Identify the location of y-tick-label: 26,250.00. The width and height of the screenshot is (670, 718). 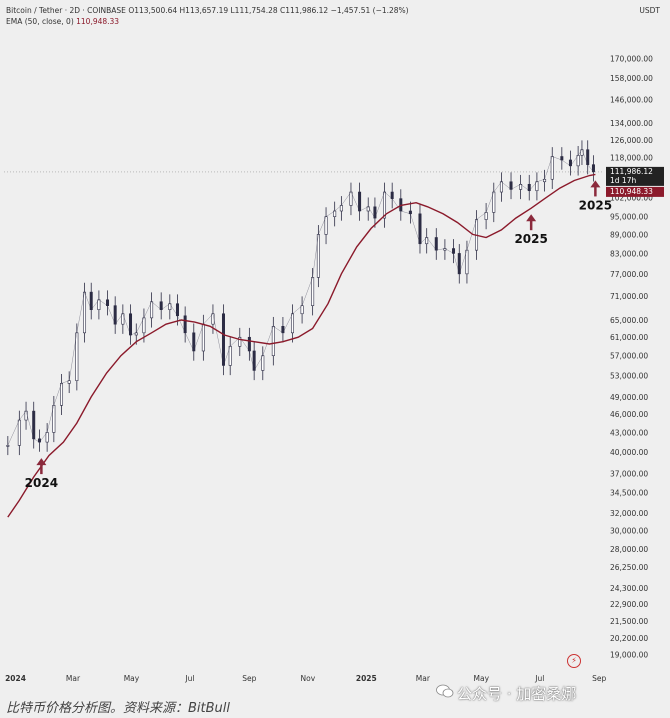
(629, 567).